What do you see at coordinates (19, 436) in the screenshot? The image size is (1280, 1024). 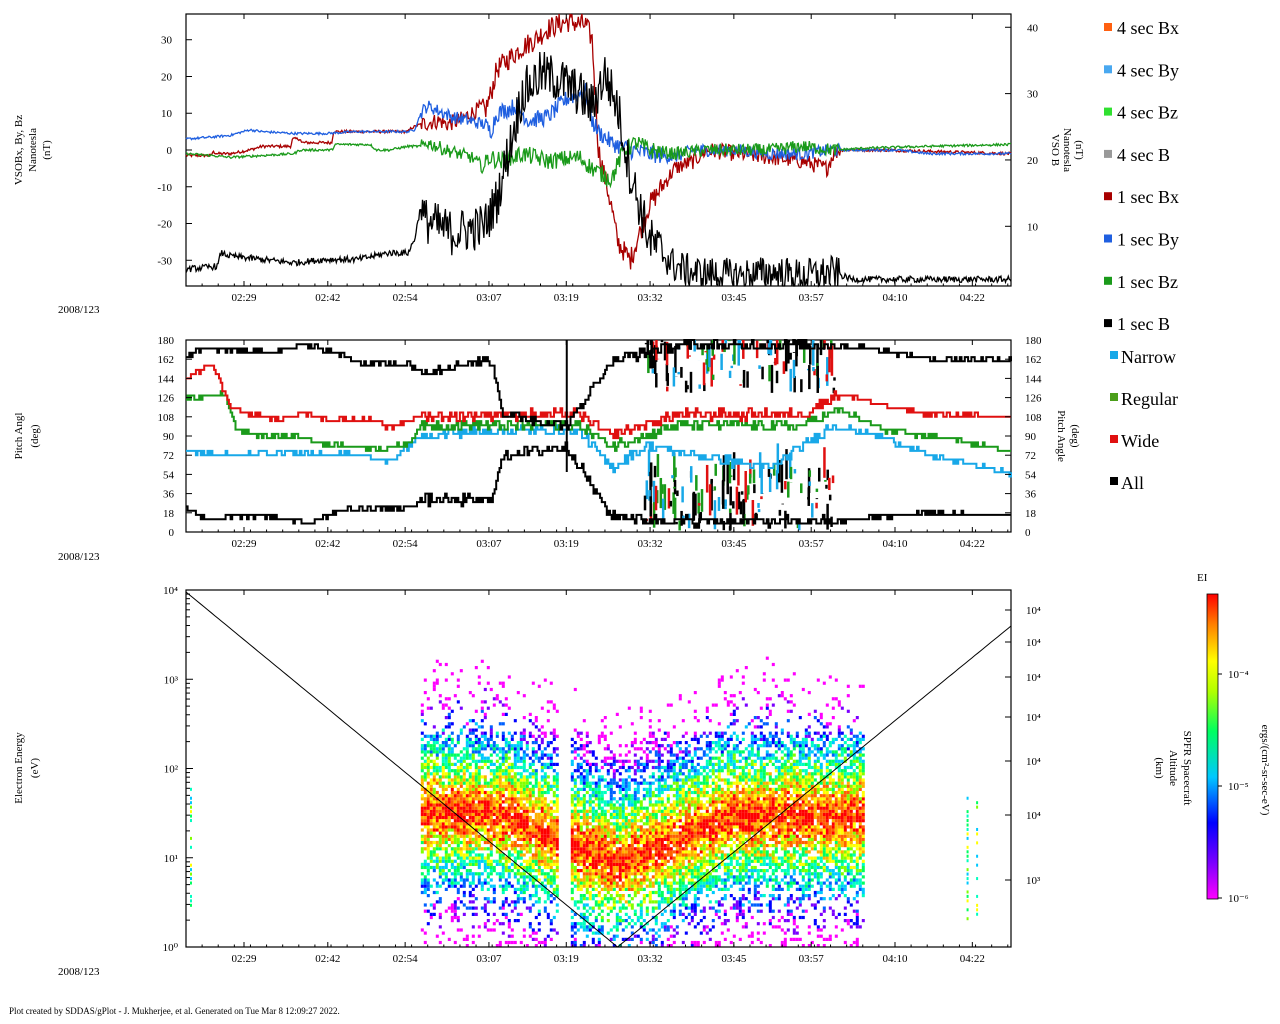 I see `pitch-ylabel-1: Pitch Angl` at bounding box center [19, 436].